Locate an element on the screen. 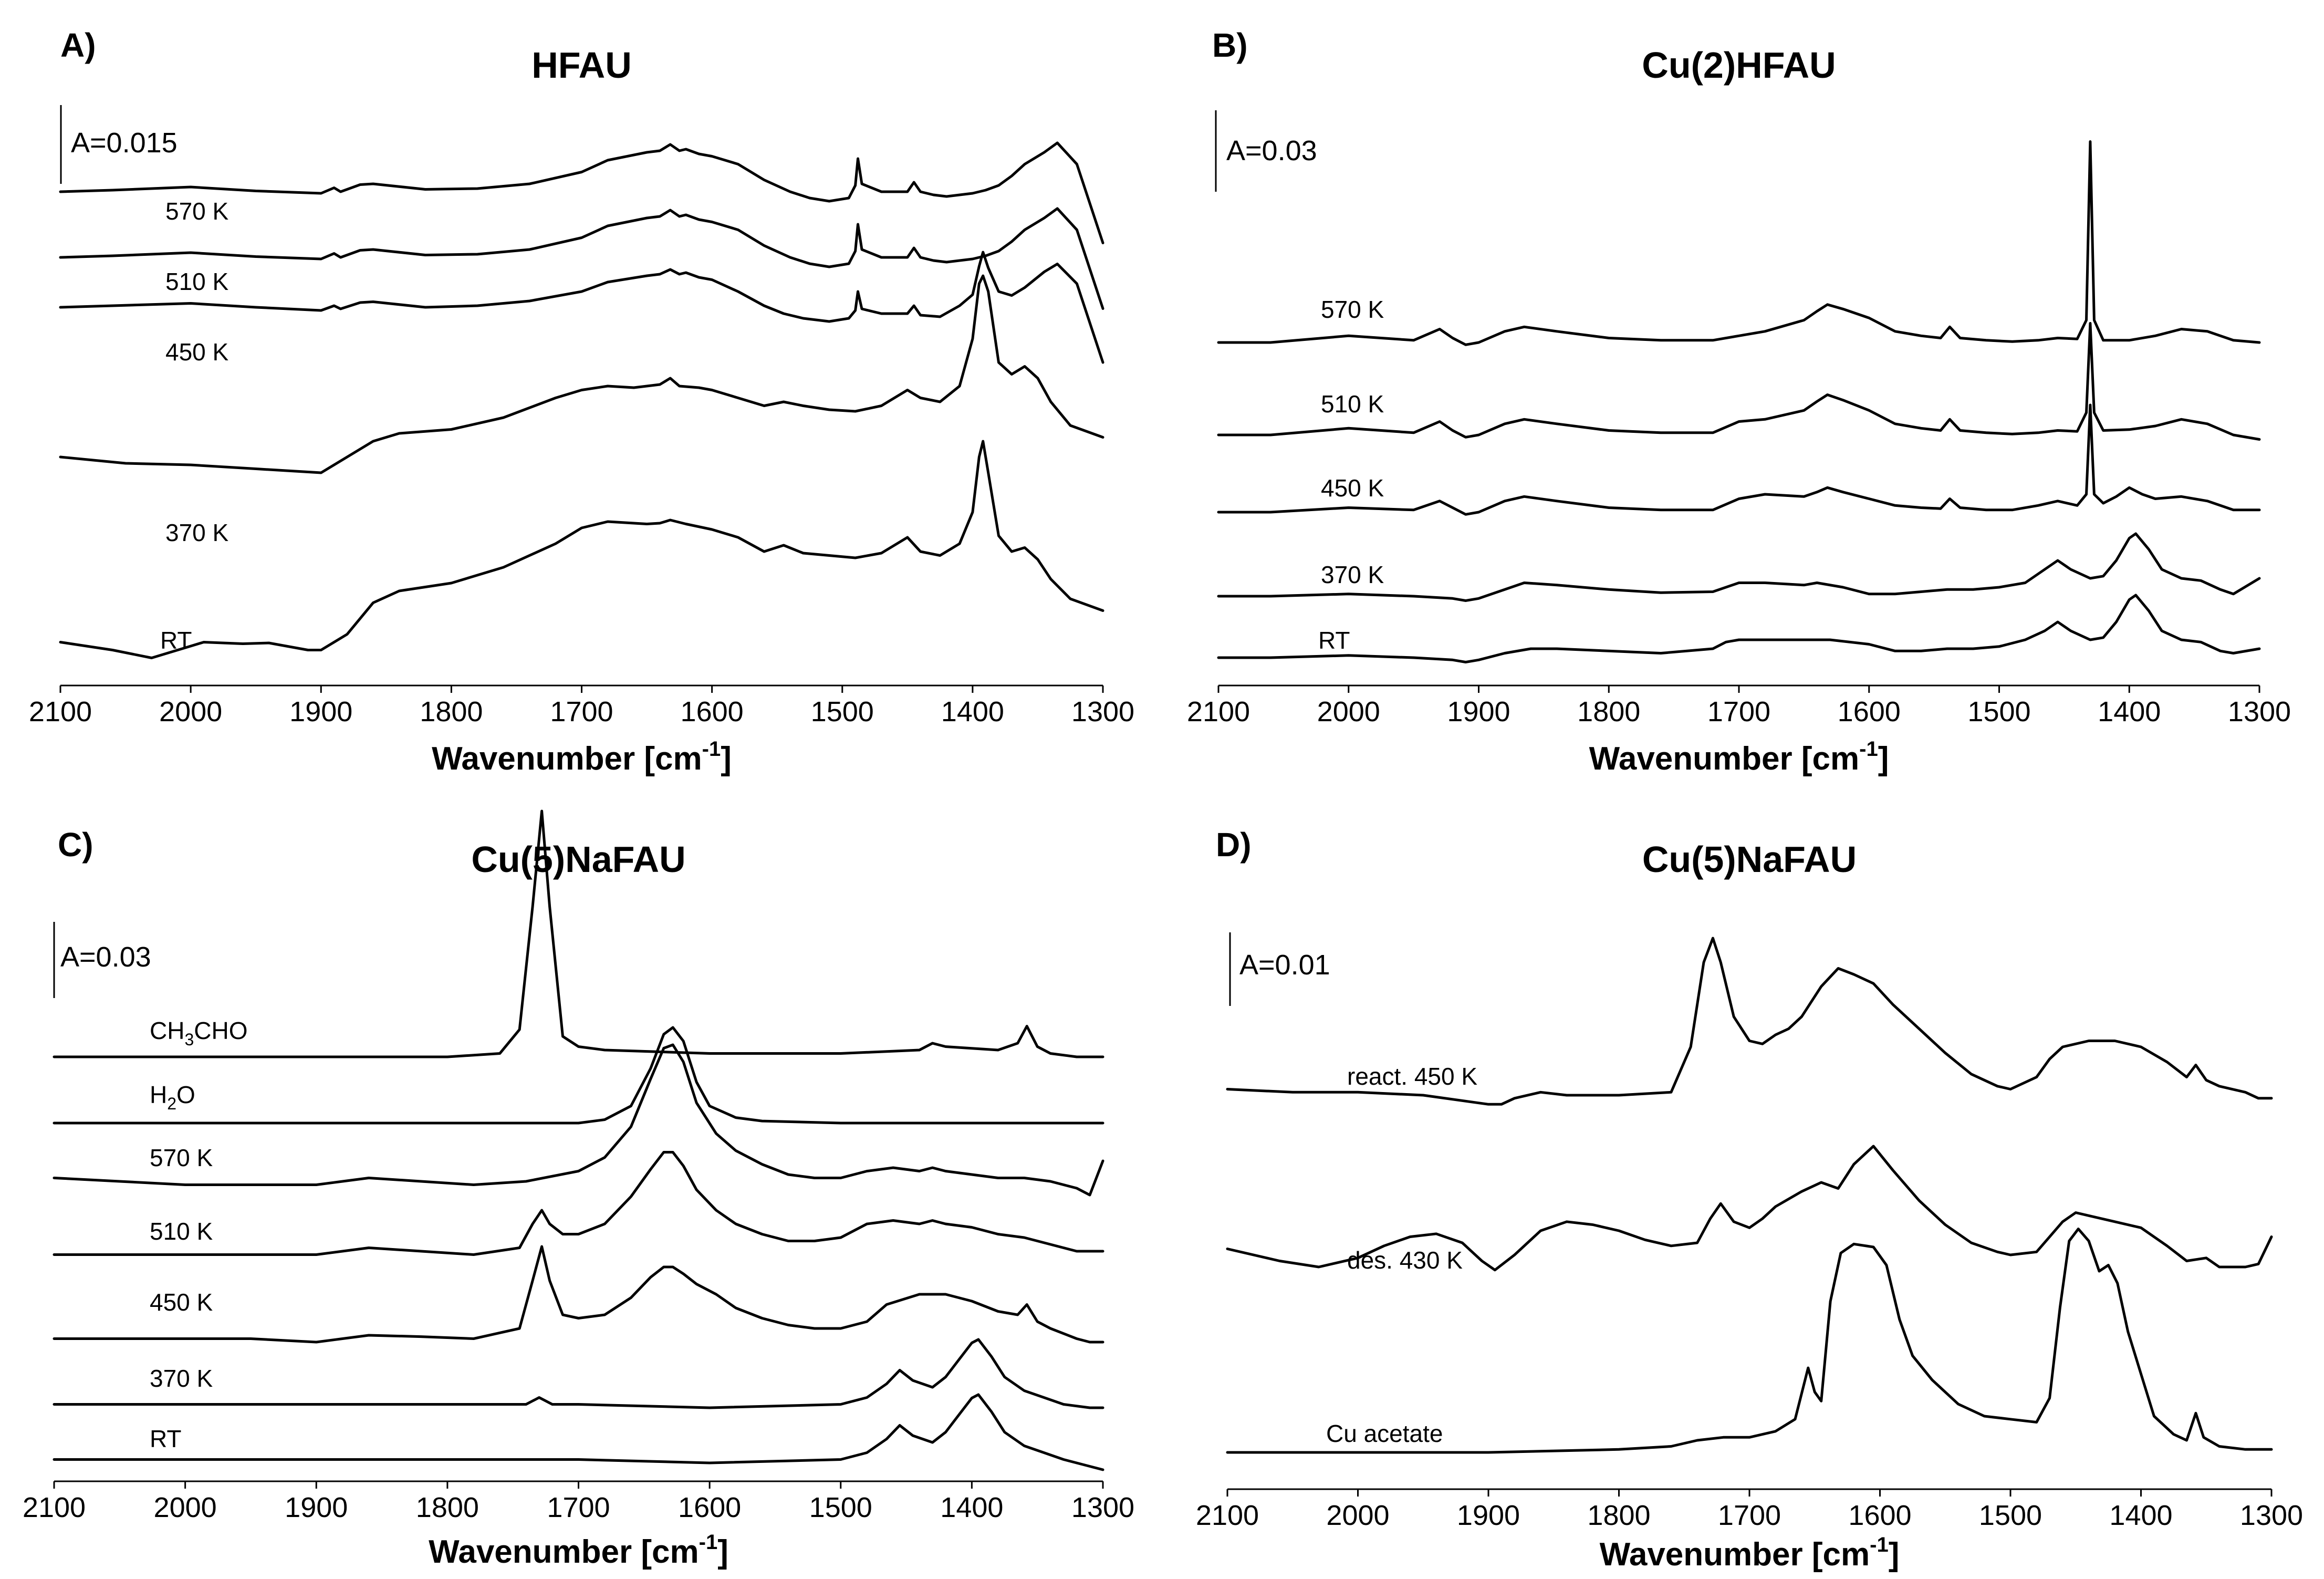  panel-title: Cu(2)HFAU is located at coordinates (1739, 65).